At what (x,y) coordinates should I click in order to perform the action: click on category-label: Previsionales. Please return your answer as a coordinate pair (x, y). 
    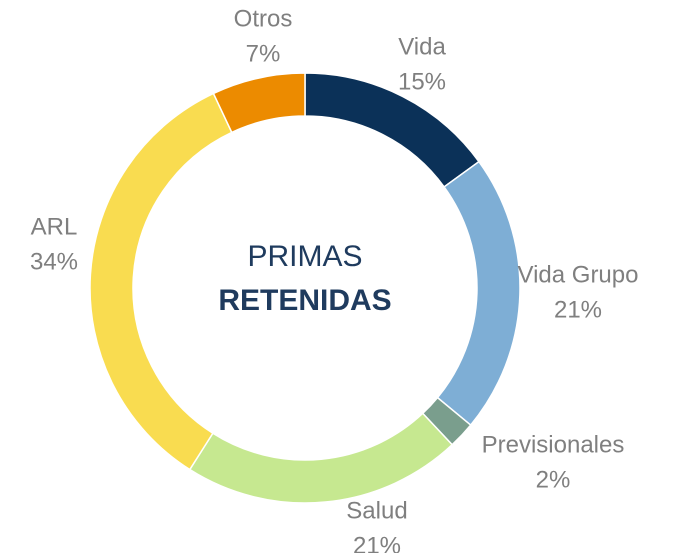
    Looking at the image, I should click on (553, 444).